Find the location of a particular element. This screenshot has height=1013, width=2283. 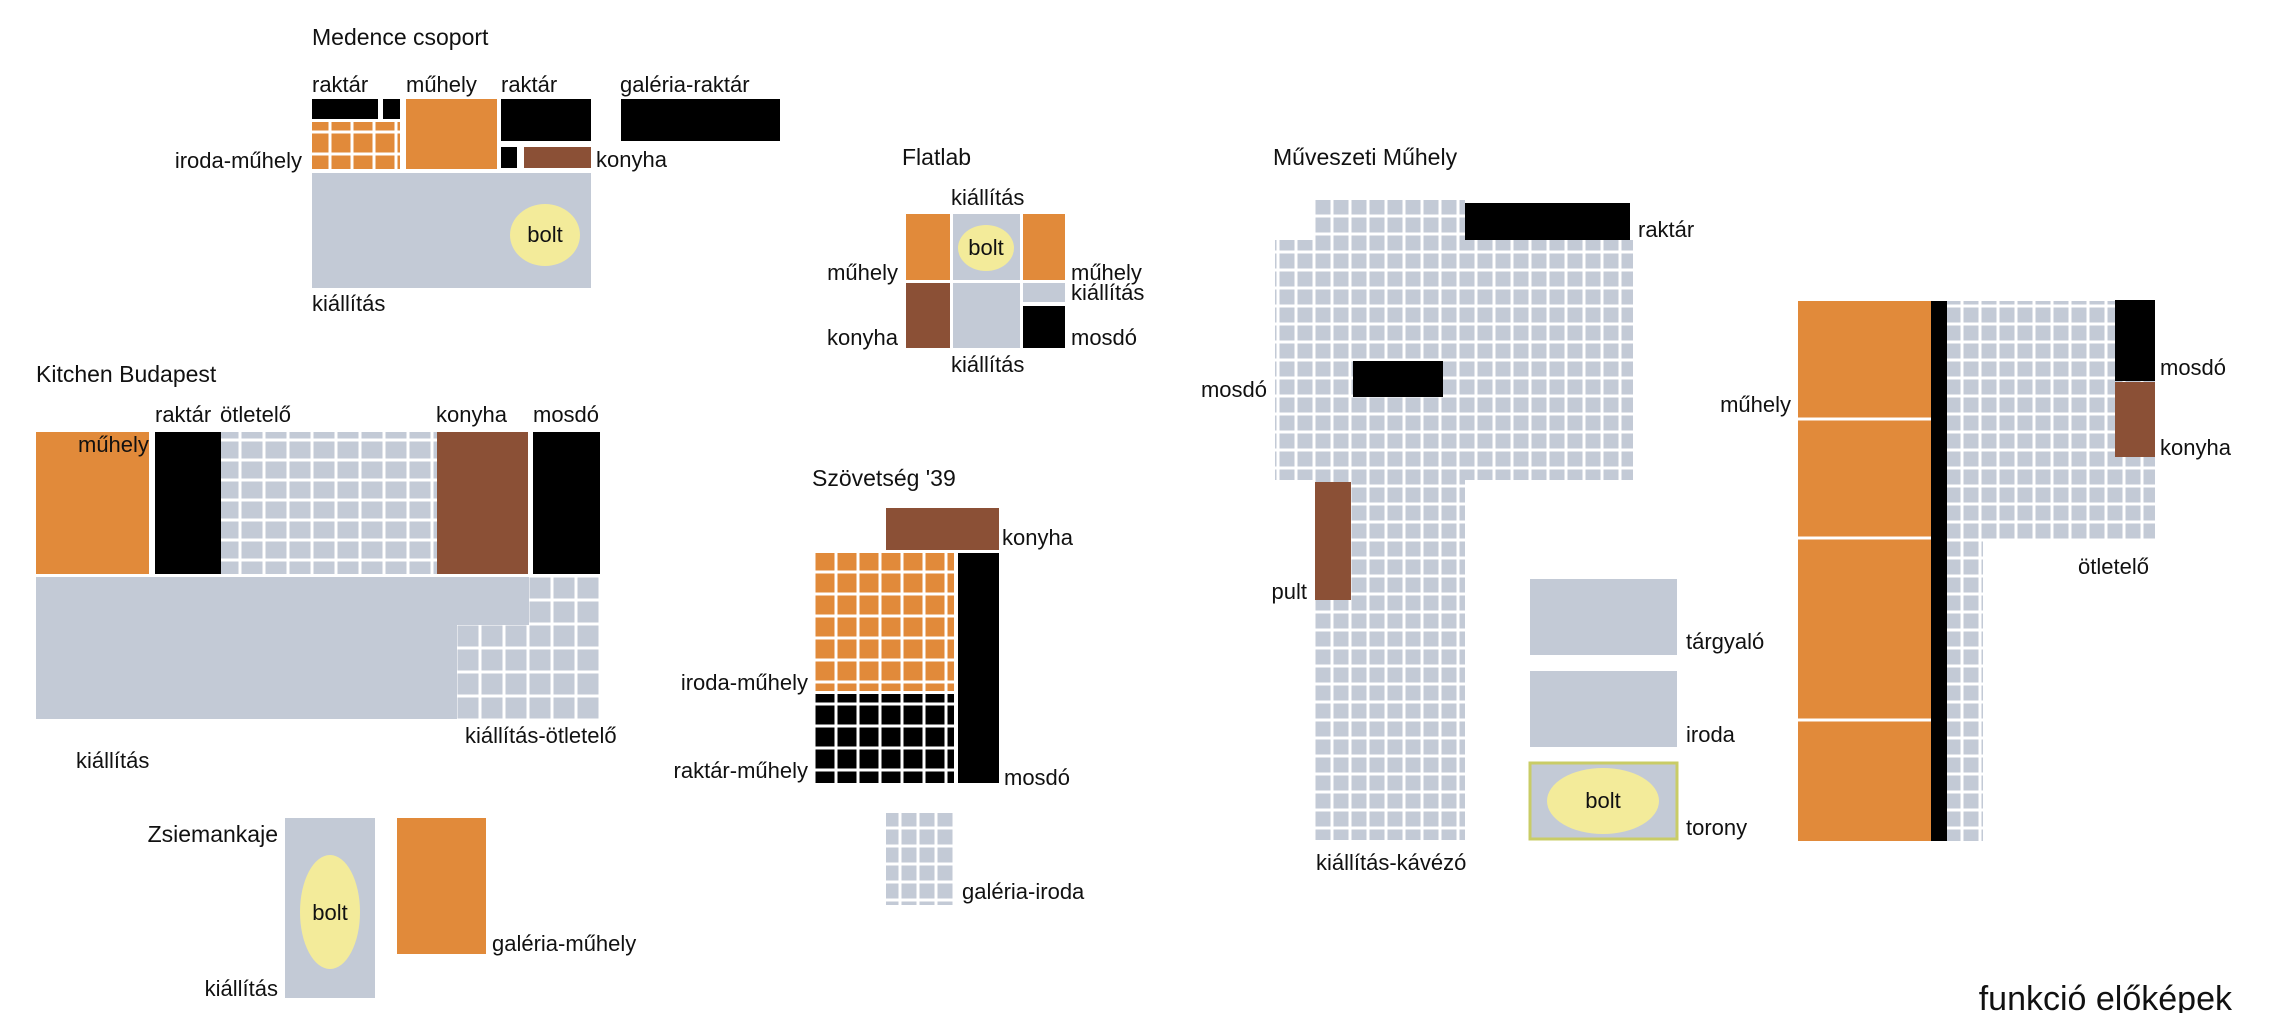

zsiemankaje-bolt-label: bolt is located at coordinates (329, 912).